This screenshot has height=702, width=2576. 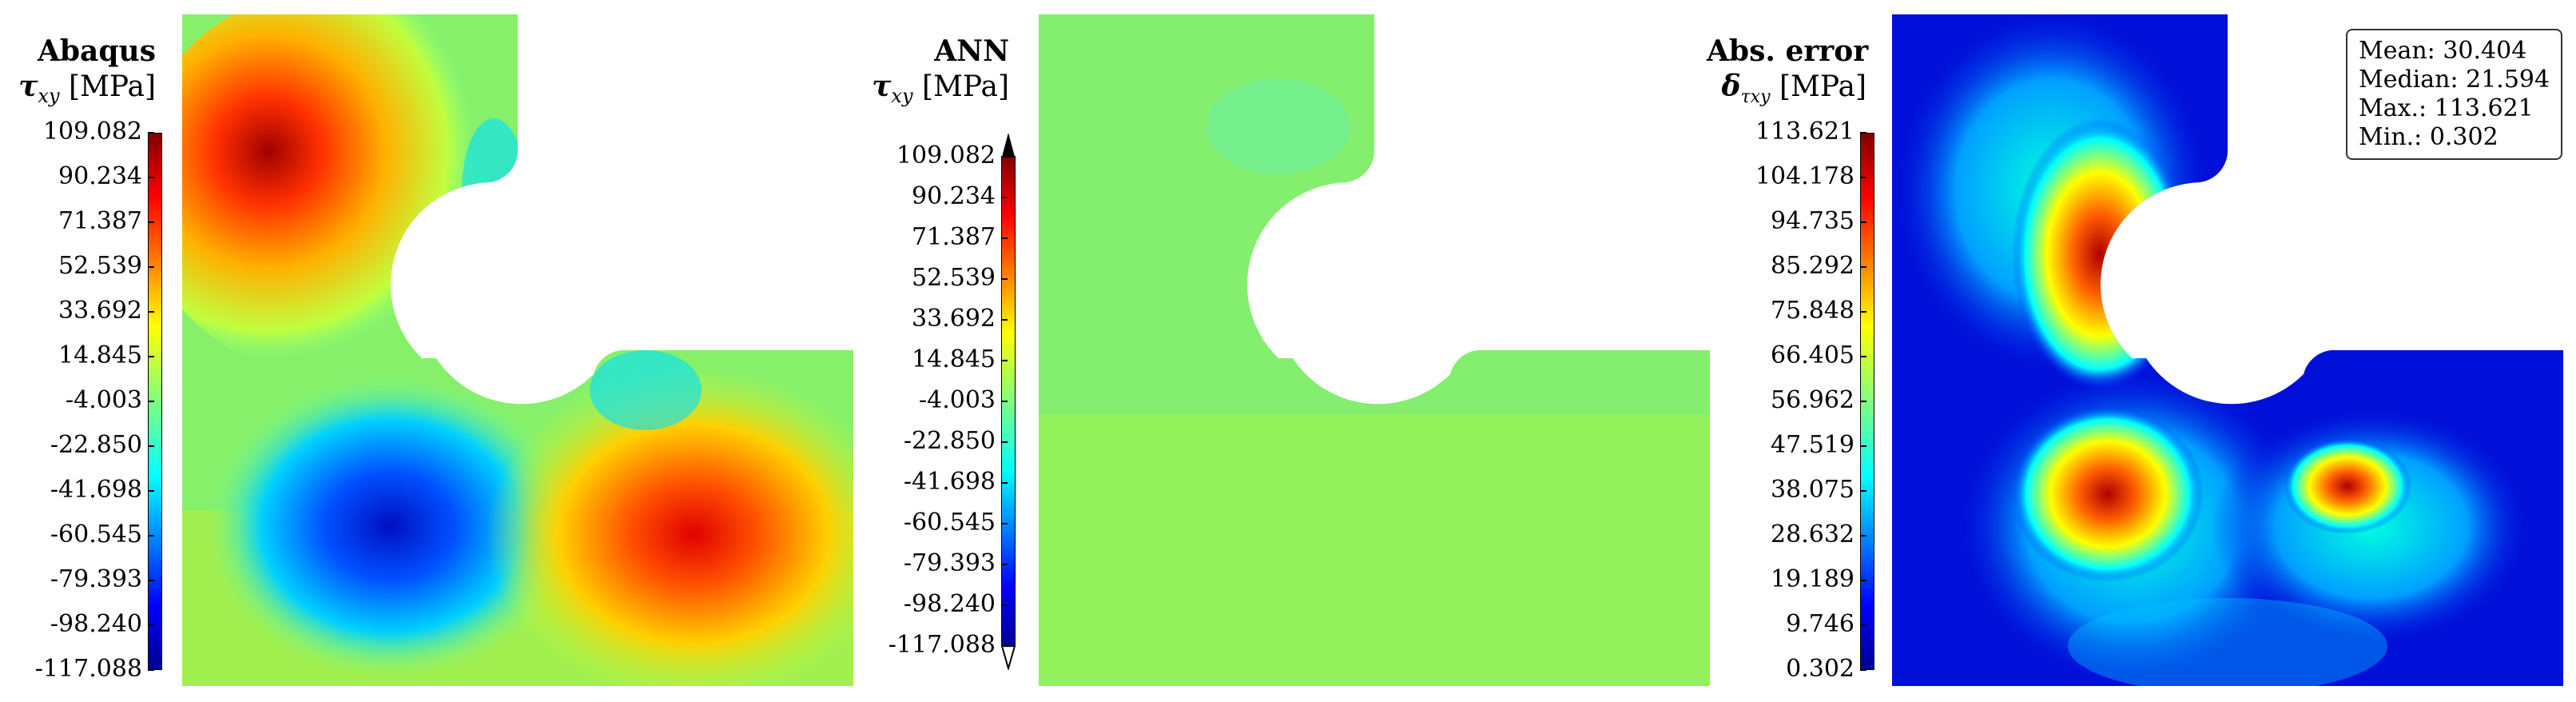 I want to click on colorbar-tick-label: 38.075, so click(x=1812, y=490).